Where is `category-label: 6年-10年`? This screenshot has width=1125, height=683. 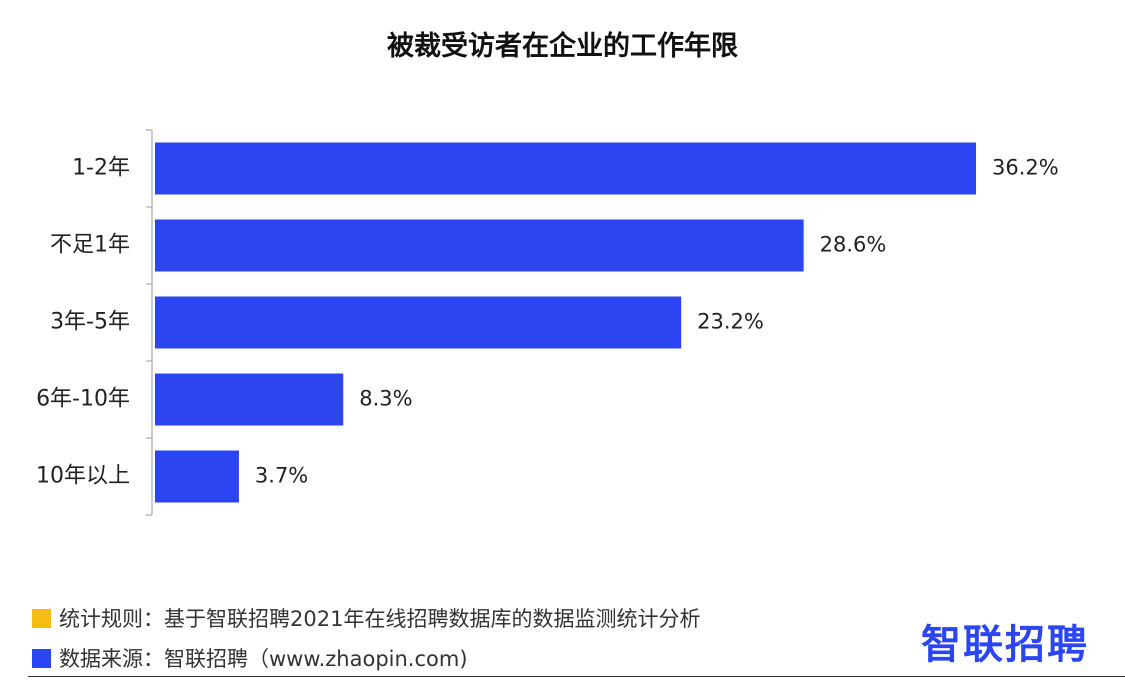
category-label: 6年-10年 is located at coordinates (83, 399).